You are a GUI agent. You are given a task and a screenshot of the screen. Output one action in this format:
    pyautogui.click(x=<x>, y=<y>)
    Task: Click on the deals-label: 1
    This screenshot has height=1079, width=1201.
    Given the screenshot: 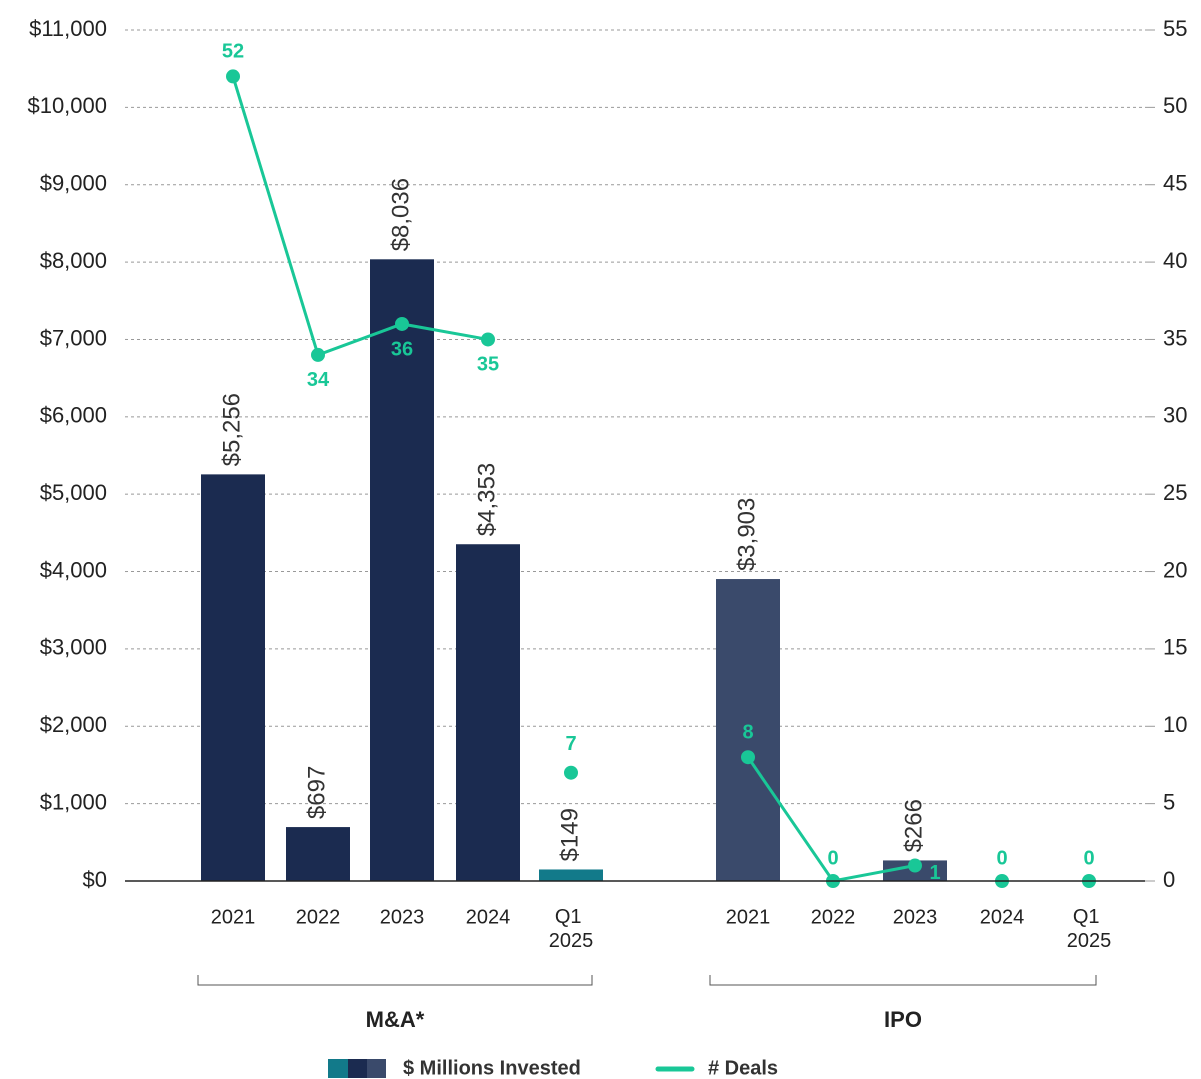 What is the action you would take?
    pyautogui.click(x=934, y=873)
    